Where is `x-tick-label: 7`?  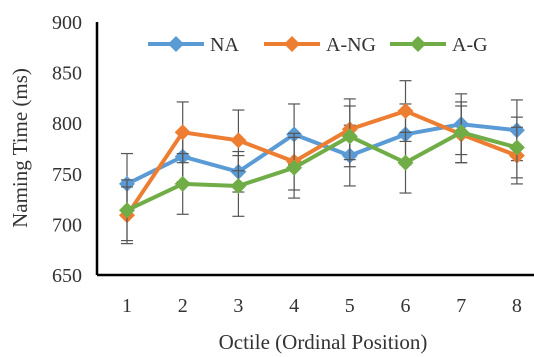 x-tick-label: 7 is located at coordinates (461, 306).